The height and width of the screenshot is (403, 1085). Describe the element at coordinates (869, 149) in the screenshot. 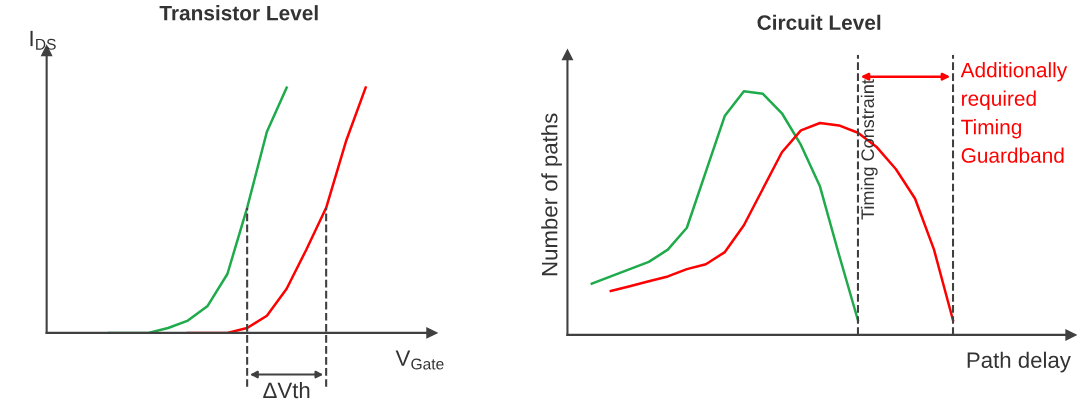

I see `annotation: Timing Constraint` at that location.